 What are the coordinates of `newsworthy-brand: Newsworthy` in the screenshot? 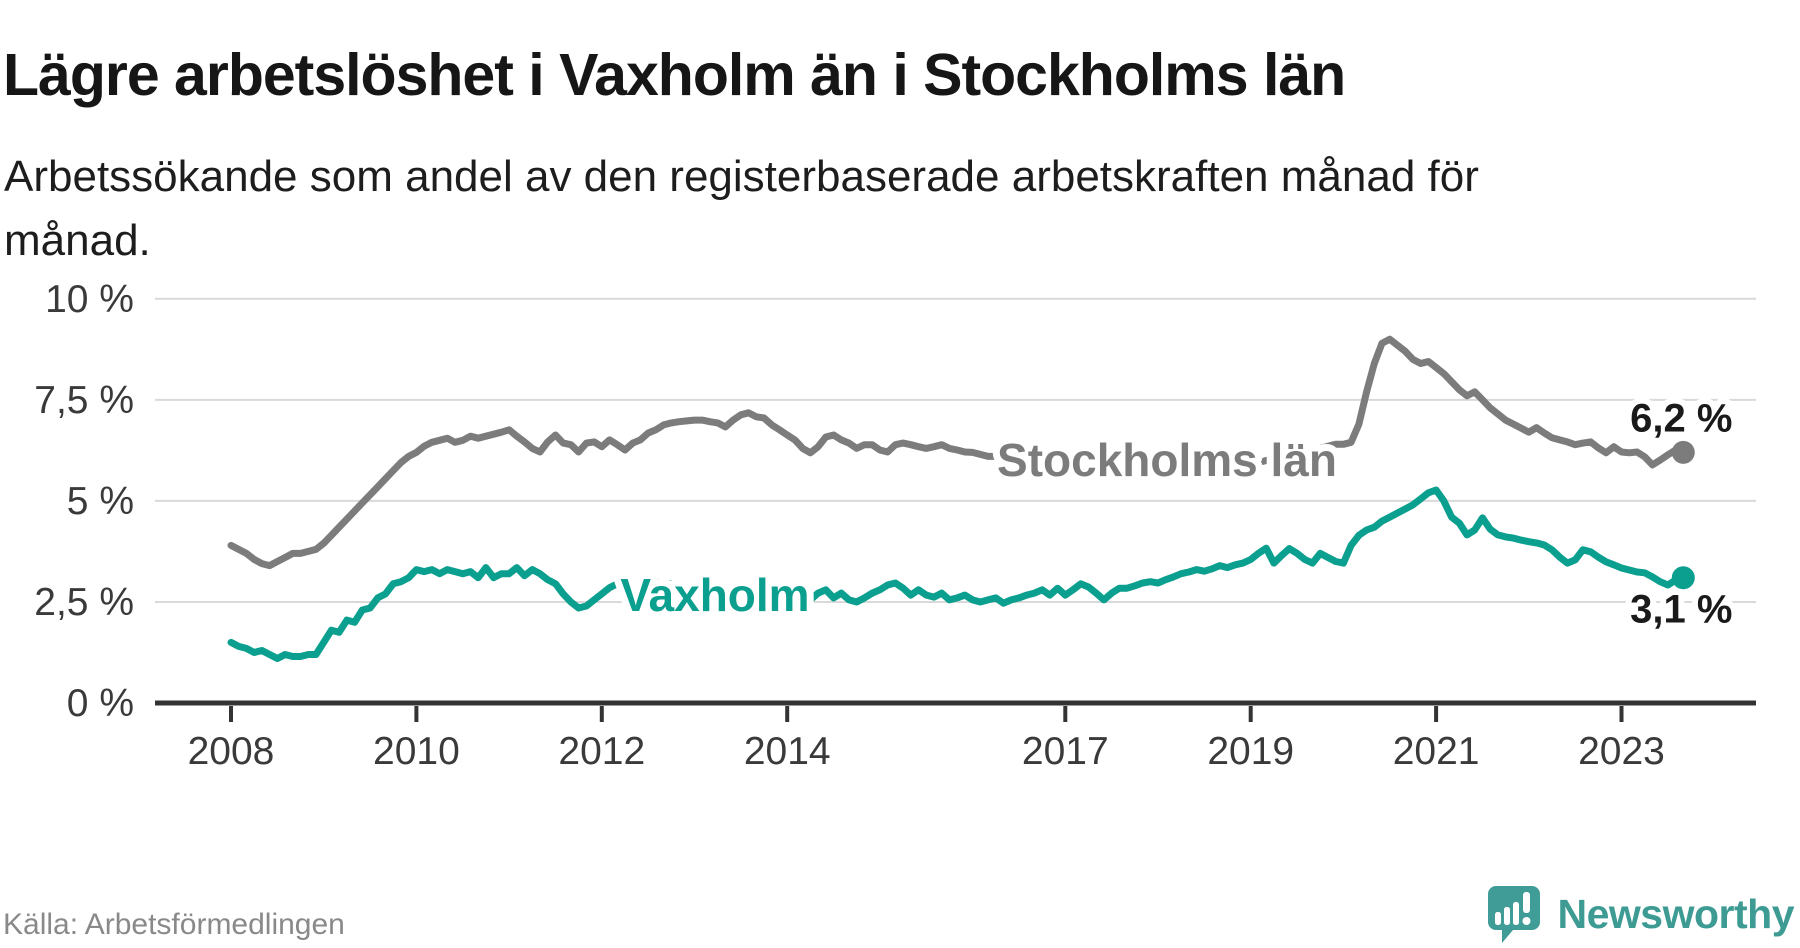 It's located at (1640, 914).